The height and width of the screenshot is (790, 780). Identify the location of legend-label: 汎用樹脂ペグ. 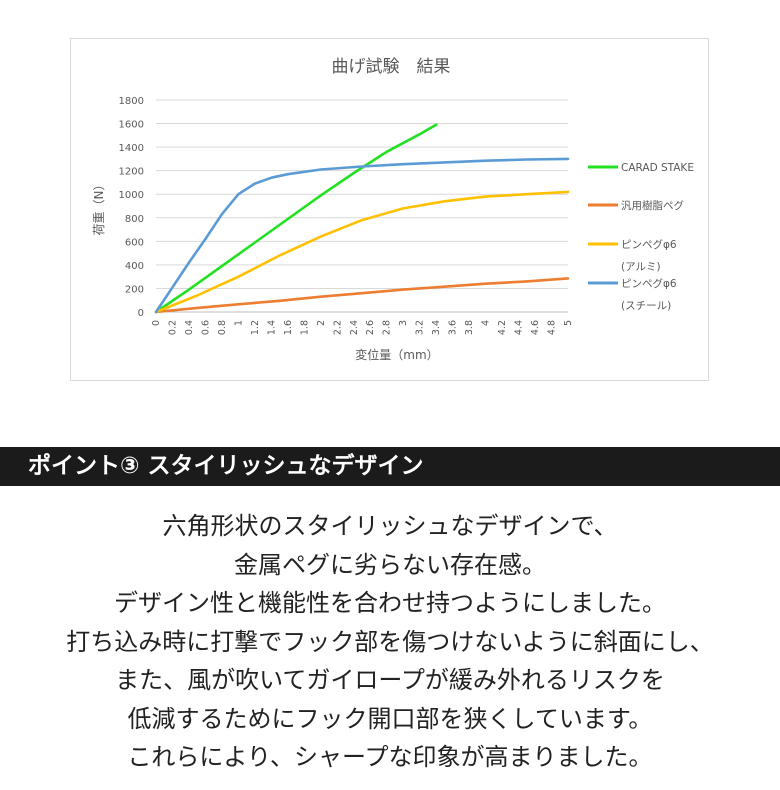
(652, 205).